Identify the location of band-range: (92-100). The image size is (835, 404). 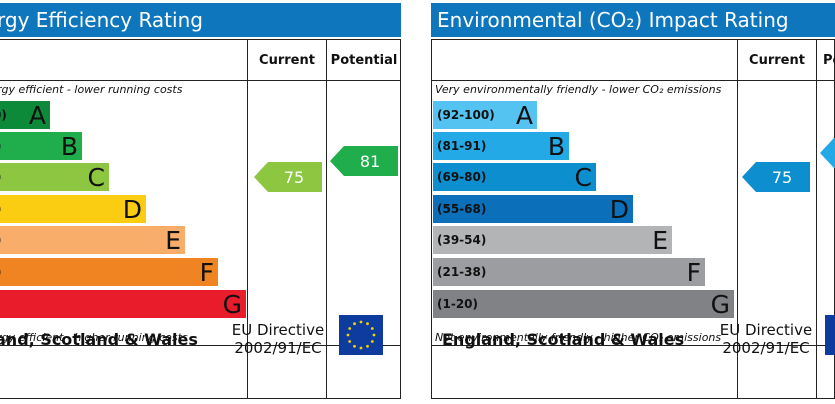
(466, 115).